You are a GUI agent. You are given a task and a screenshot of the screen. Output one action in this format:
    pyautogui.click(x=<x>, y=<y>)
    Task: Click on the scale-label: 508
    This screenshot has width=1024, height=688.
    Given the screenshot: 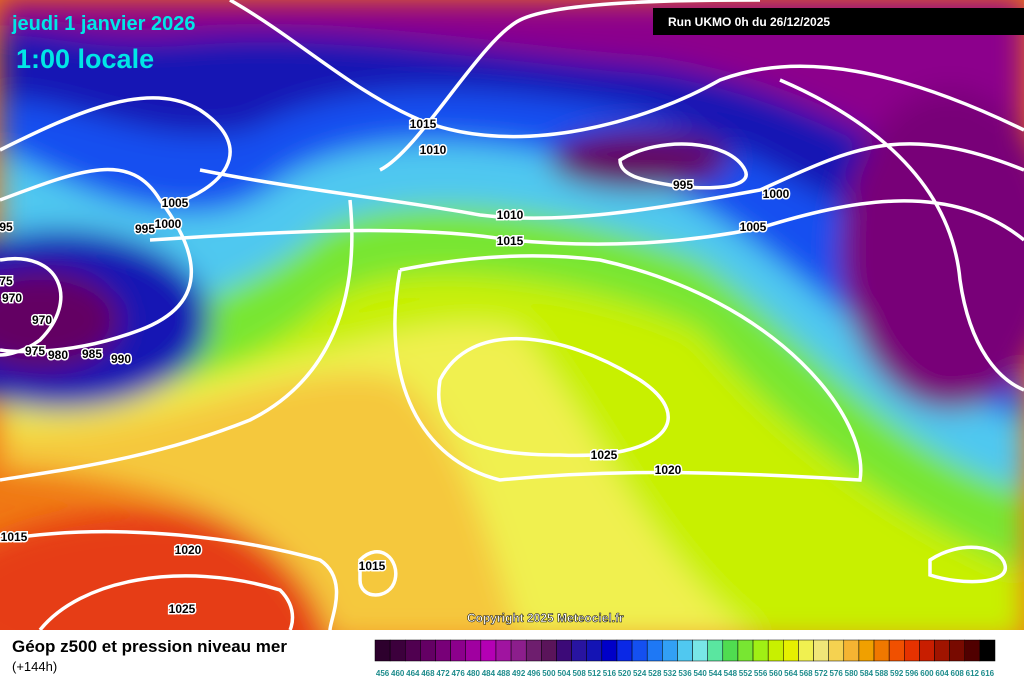 What is the action you would take?
    pyautogui.click(x=579, y=673)
    